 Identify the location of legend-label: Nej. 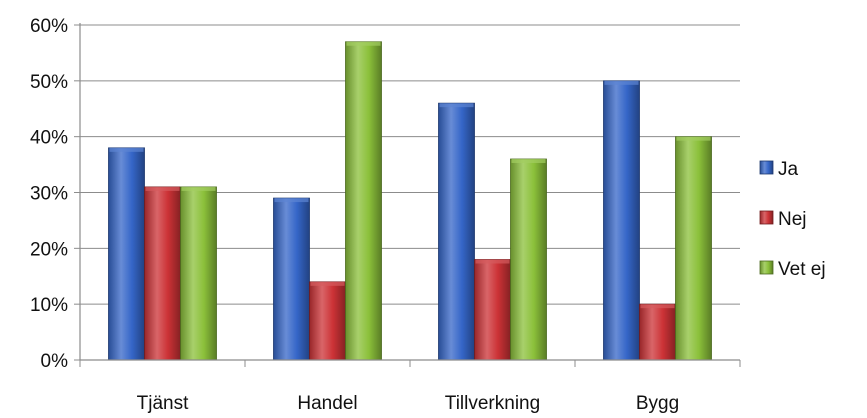
(792, 219).